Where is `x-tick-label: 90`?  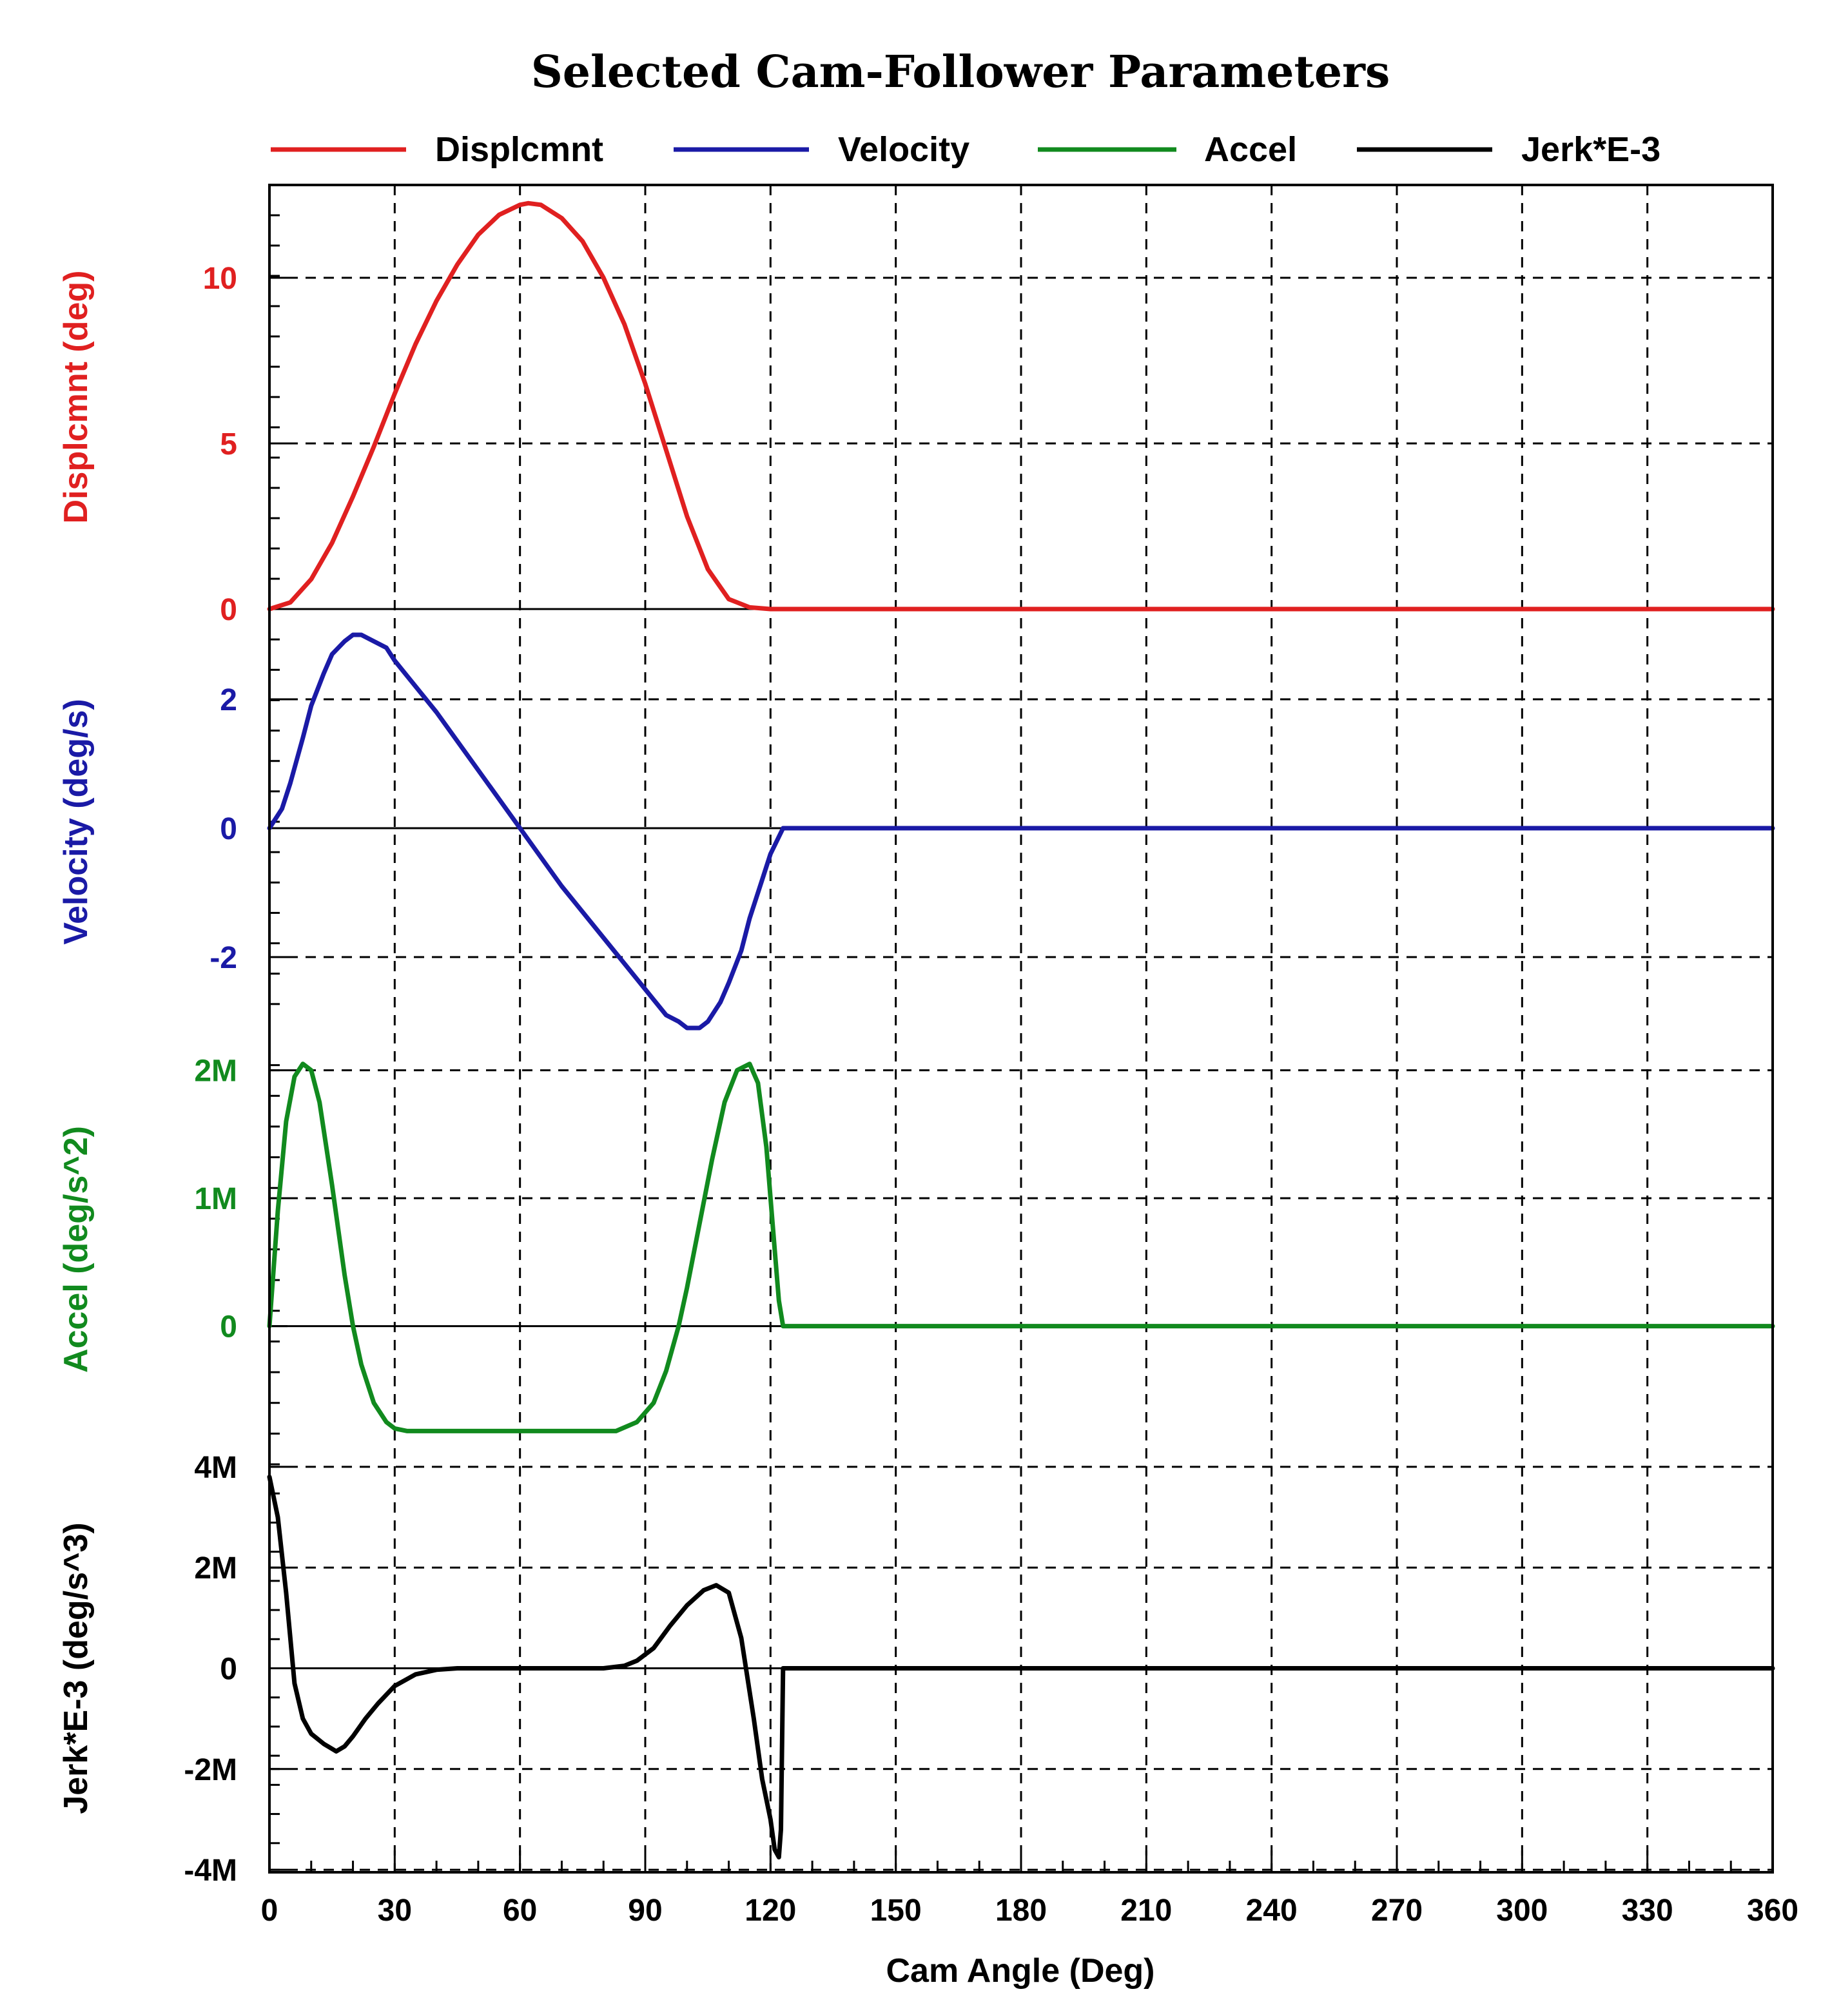 x-tick-label: 90 is located at coordinates (645, 1911).